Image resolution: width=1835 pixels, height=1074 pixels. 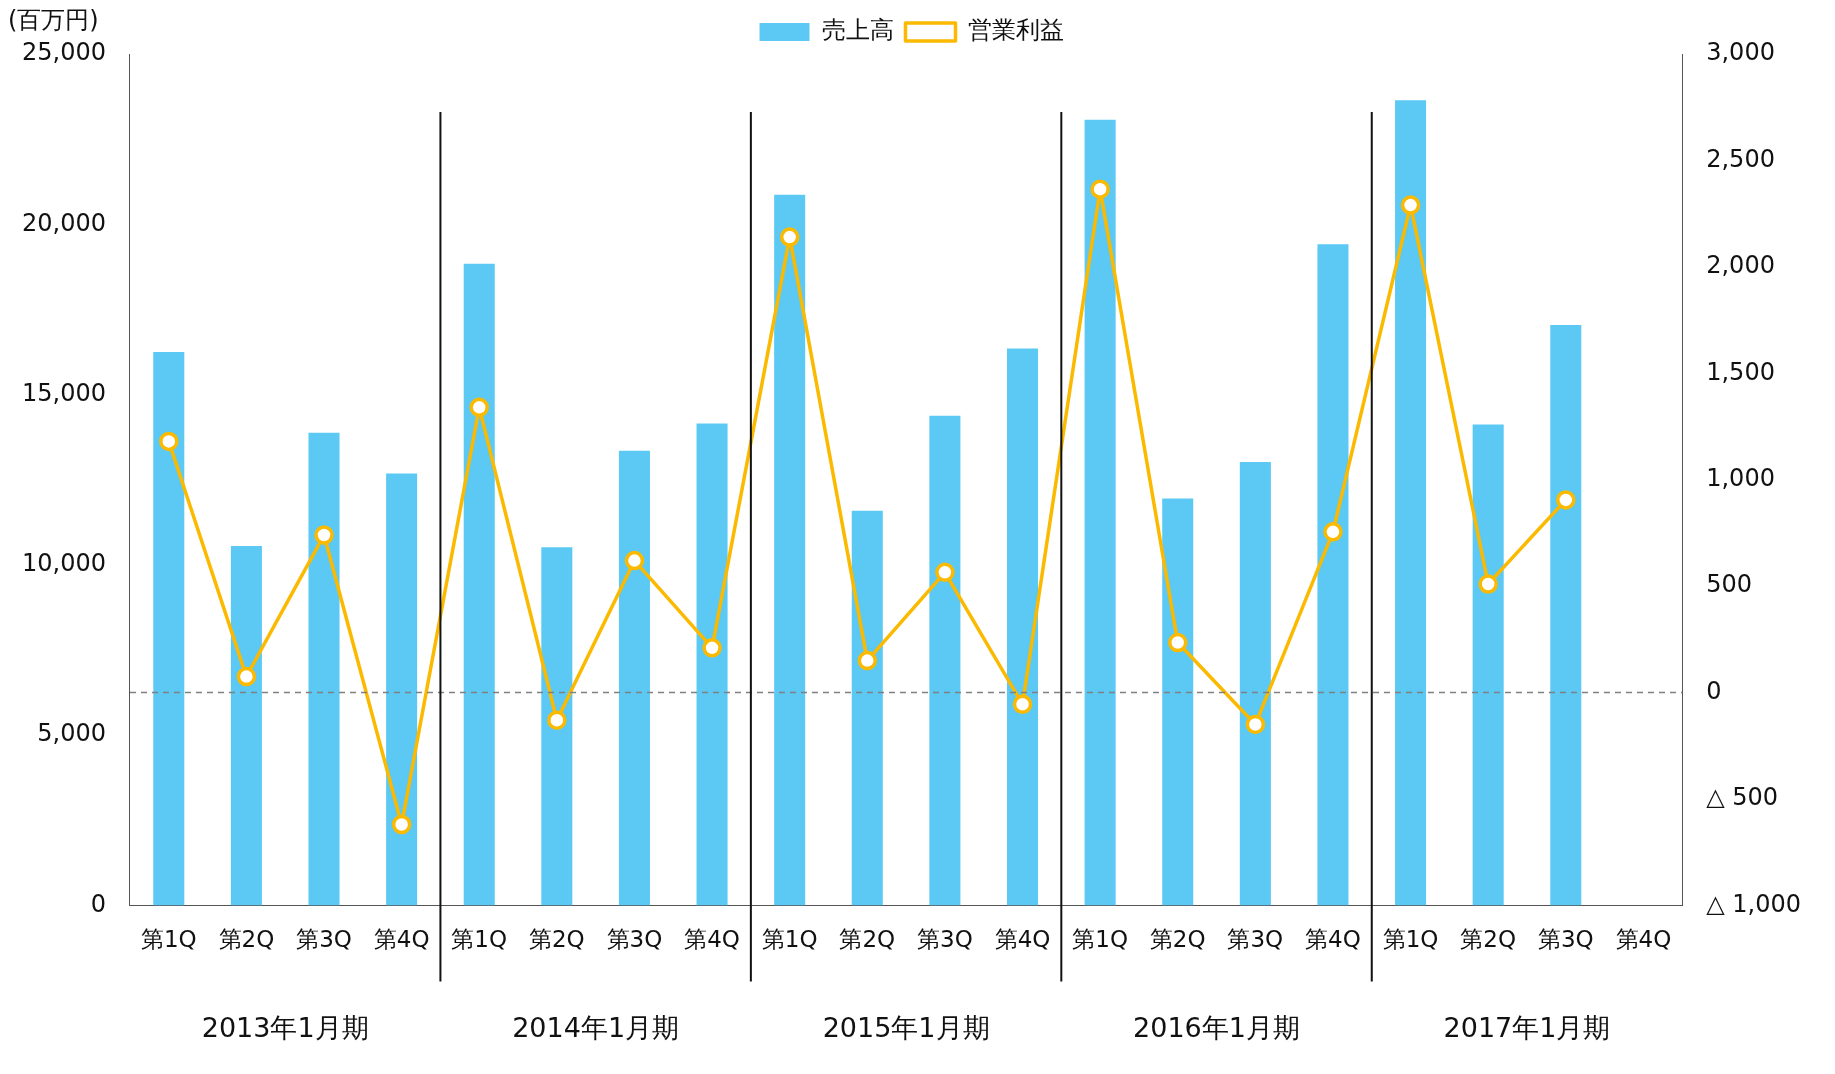 What do you see at coordinates (1527, 1028) in the screenshot?
I see `text: 2017年1月期` at bounding box center [1527, 1028].